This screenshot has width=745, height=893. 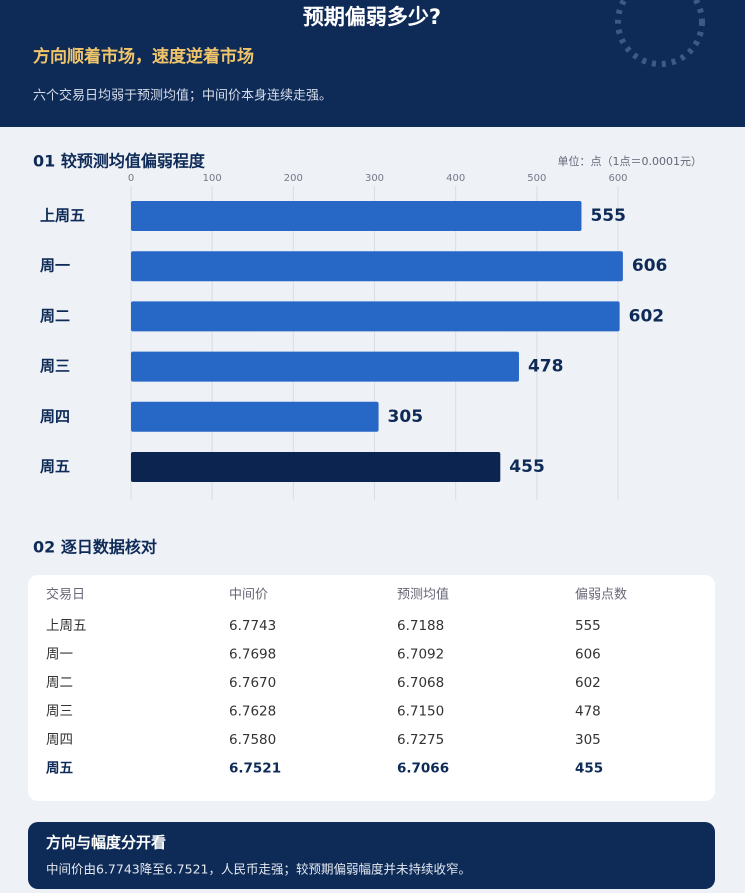 I want to click on table-header: 交易日, so click(x=65, y=595).